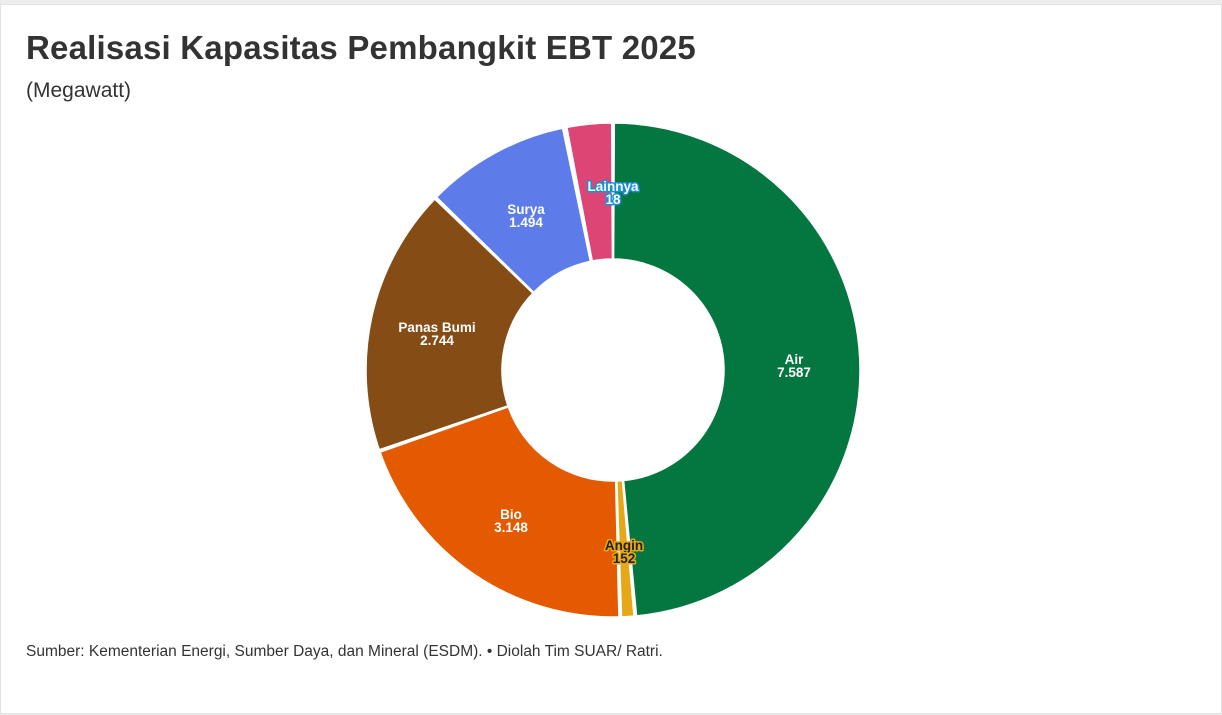 This screenshot has width=1222, height=715. I want to click on data-label-value: 3.148, so click(511, 527).